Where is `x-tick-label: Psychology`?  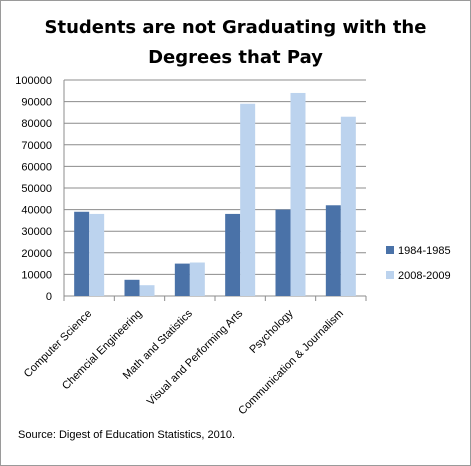 x-tick-label: Psychology is located at coordinates (271, 331).